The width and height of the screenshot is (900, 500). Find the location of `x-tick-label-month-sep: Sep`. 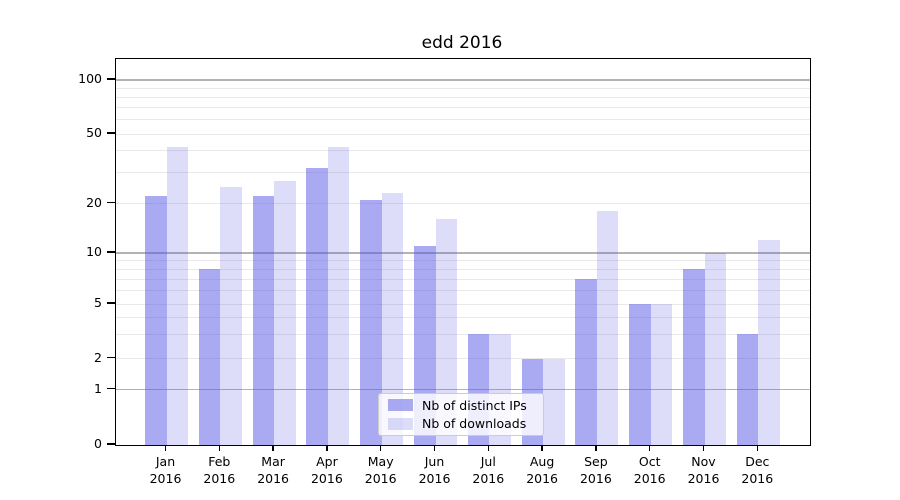

x-tick-label-month-sep: Sep is located at coordinates (596, 462).